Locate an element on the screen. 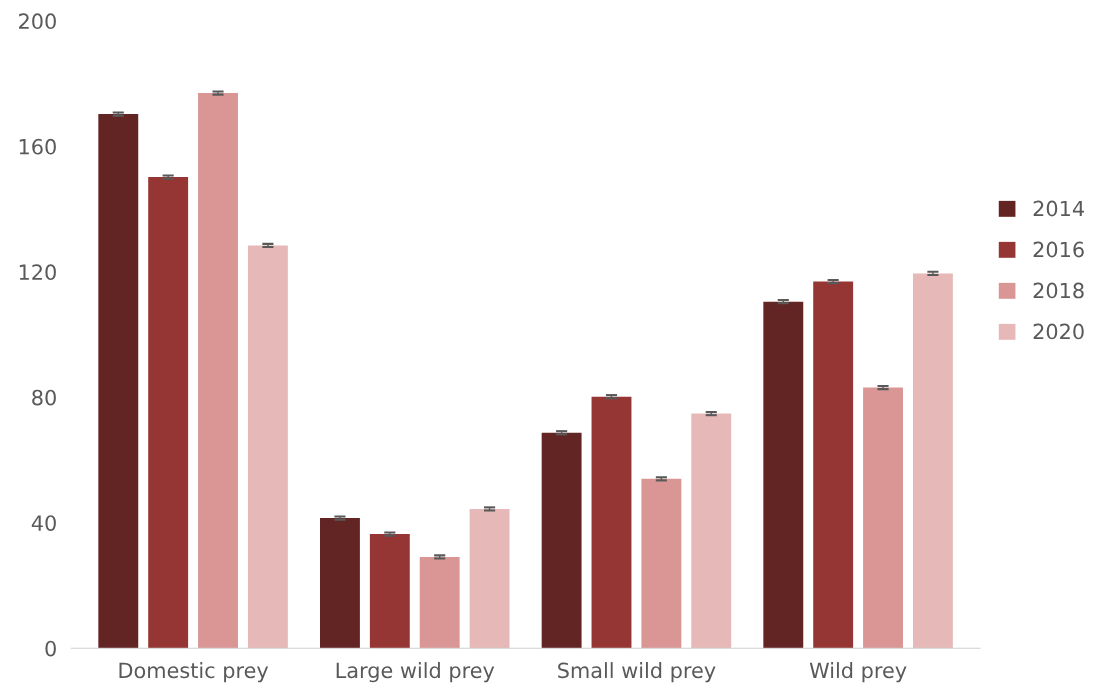 The width and height of the screenshot is (1095, 697). x-tick-label: Small wild prey is located at coordinates (637, 672).